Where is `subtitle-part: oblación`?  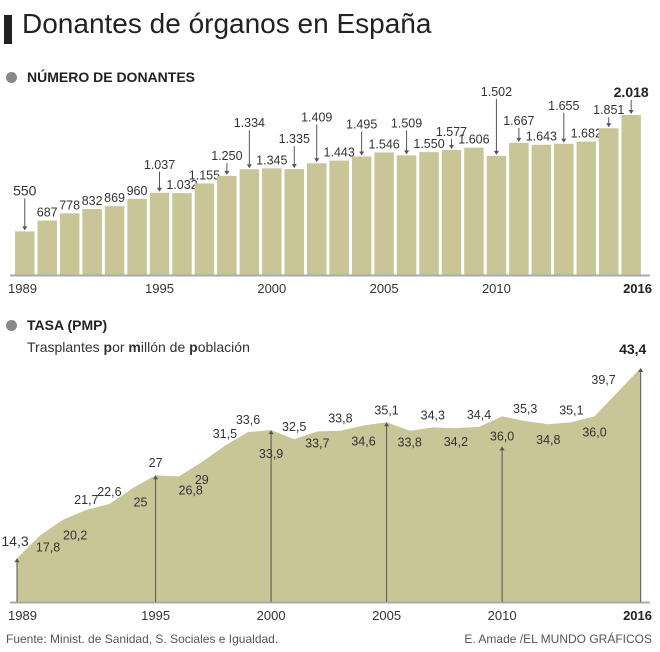 subtitle-part: oblación is located at coordinates (223, 347).